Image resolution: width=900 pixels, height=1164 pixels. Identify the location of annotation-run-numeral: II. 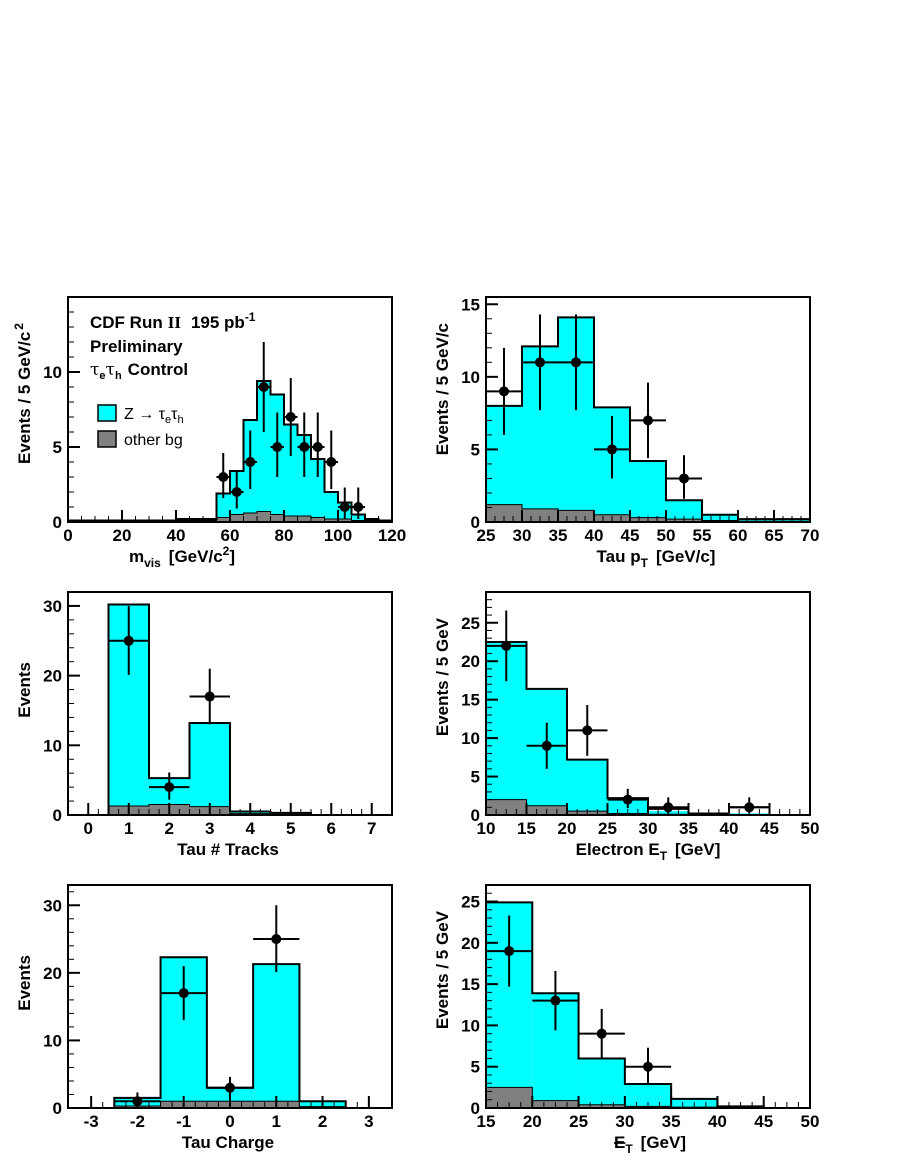
(175, 322).